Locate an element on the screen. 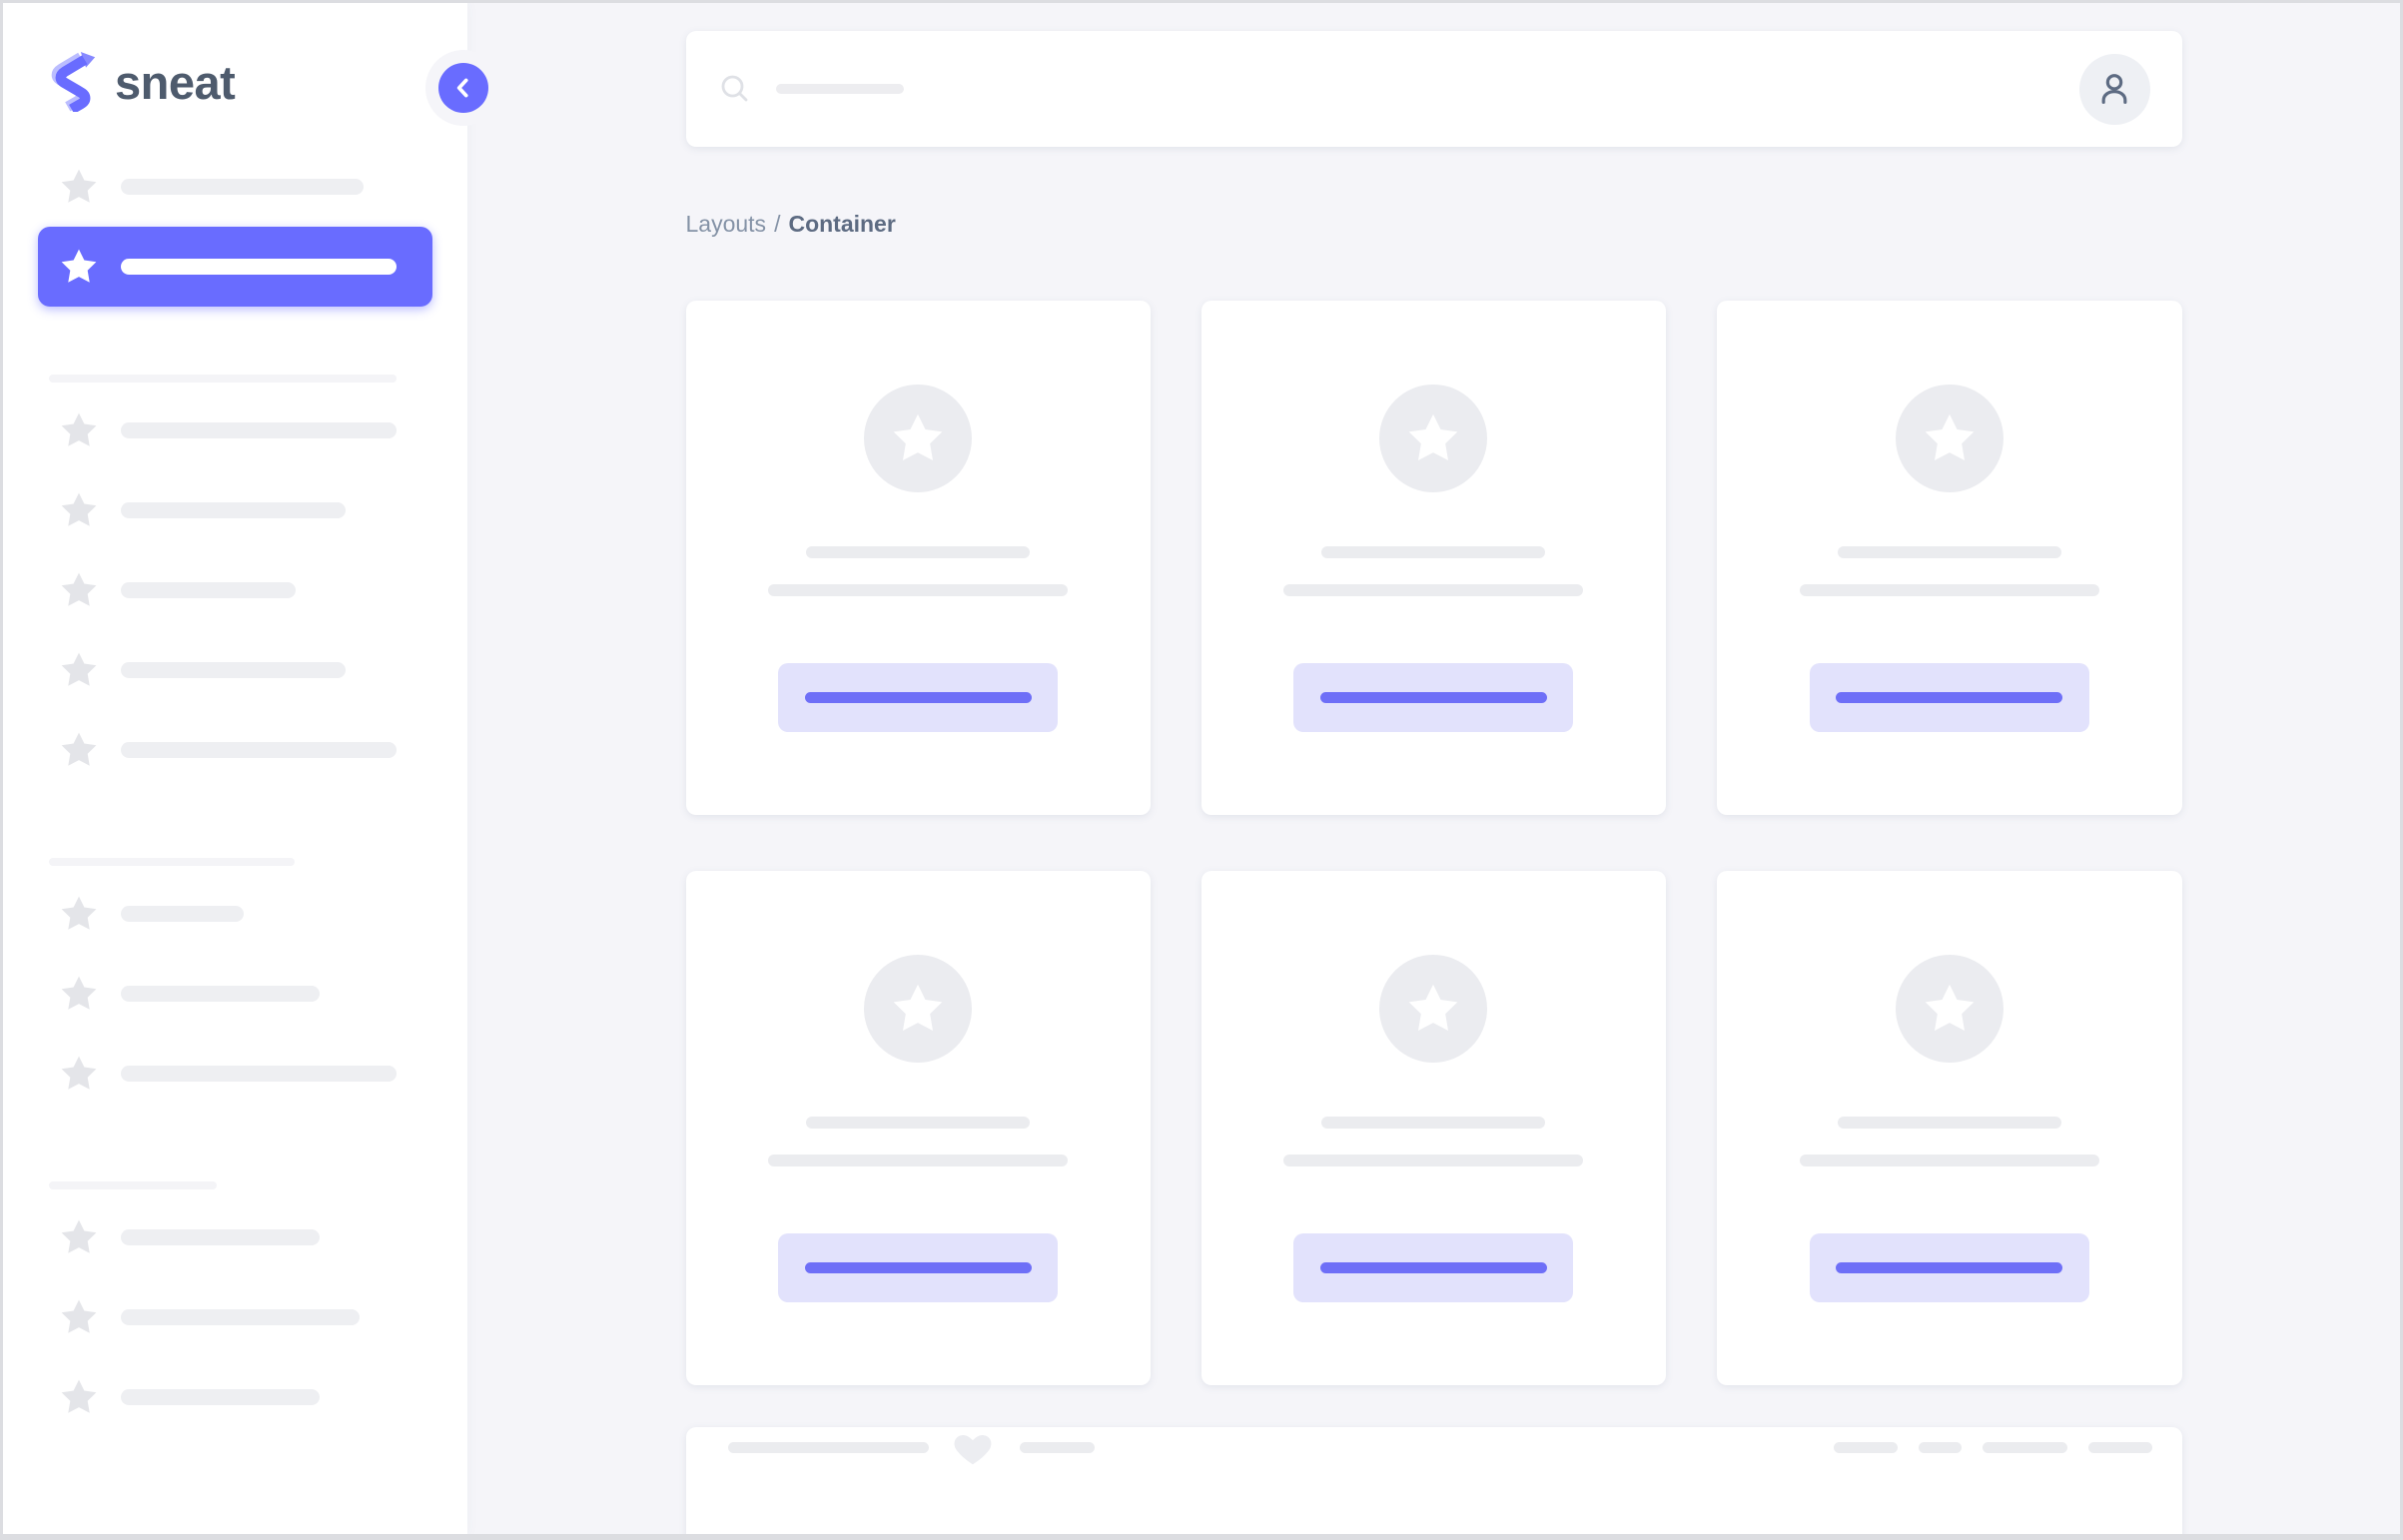  search-icon is located at coordinates (734, 88).